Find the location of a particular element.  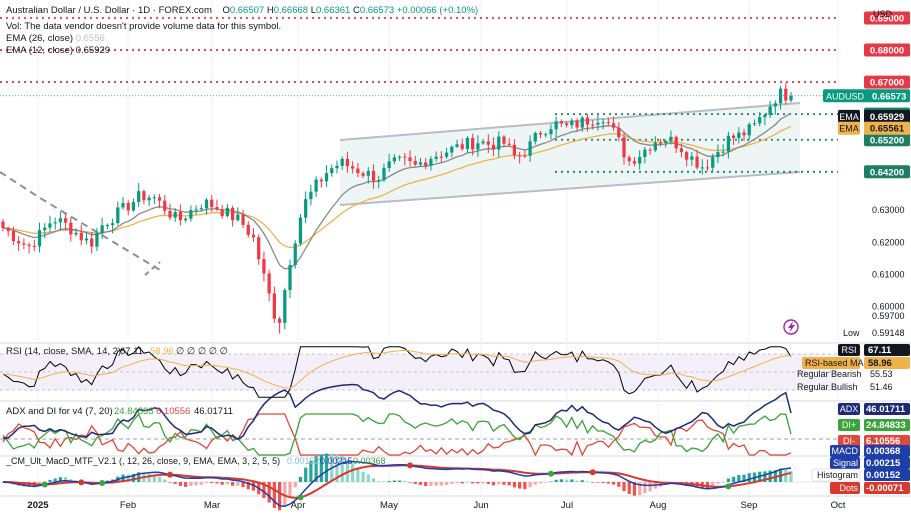

lightning-icon is located at coordinates (791, 327).